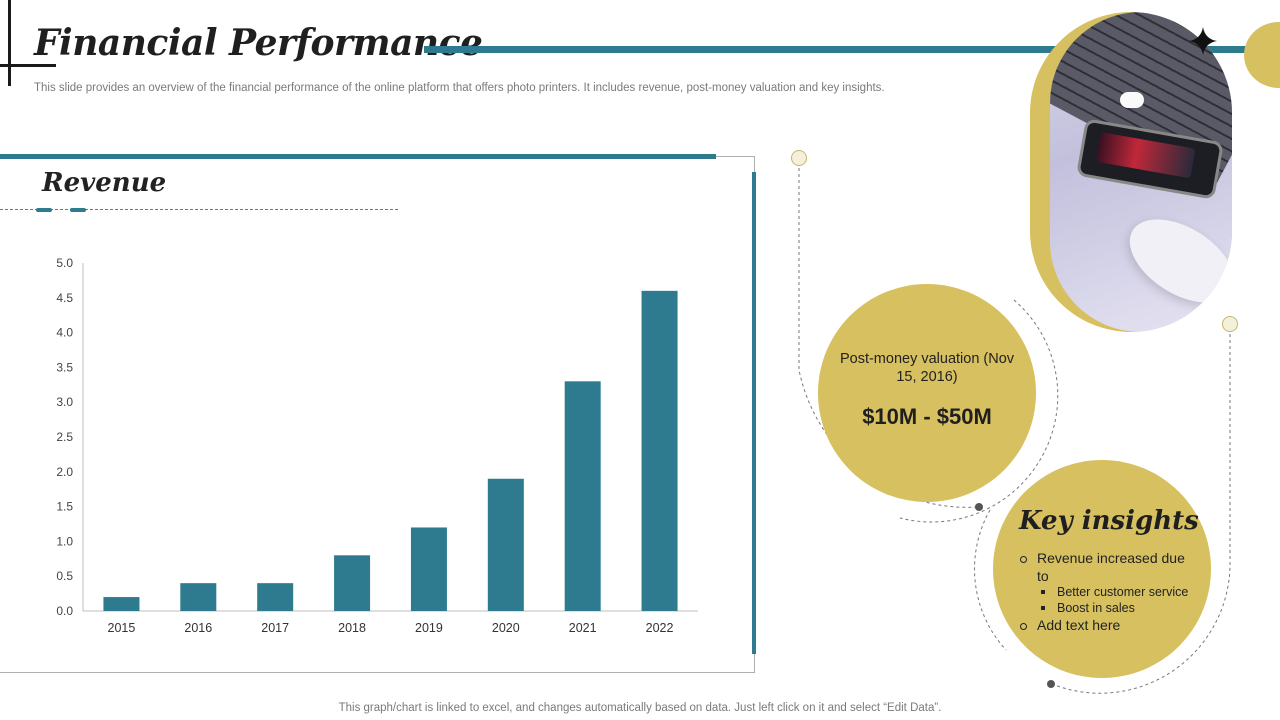 The image size is (1280, 720). What do you see at coordinates (28, 65) in the screenshot?
I see `corner-mark-horizontal` at bounding box center [28, 65].